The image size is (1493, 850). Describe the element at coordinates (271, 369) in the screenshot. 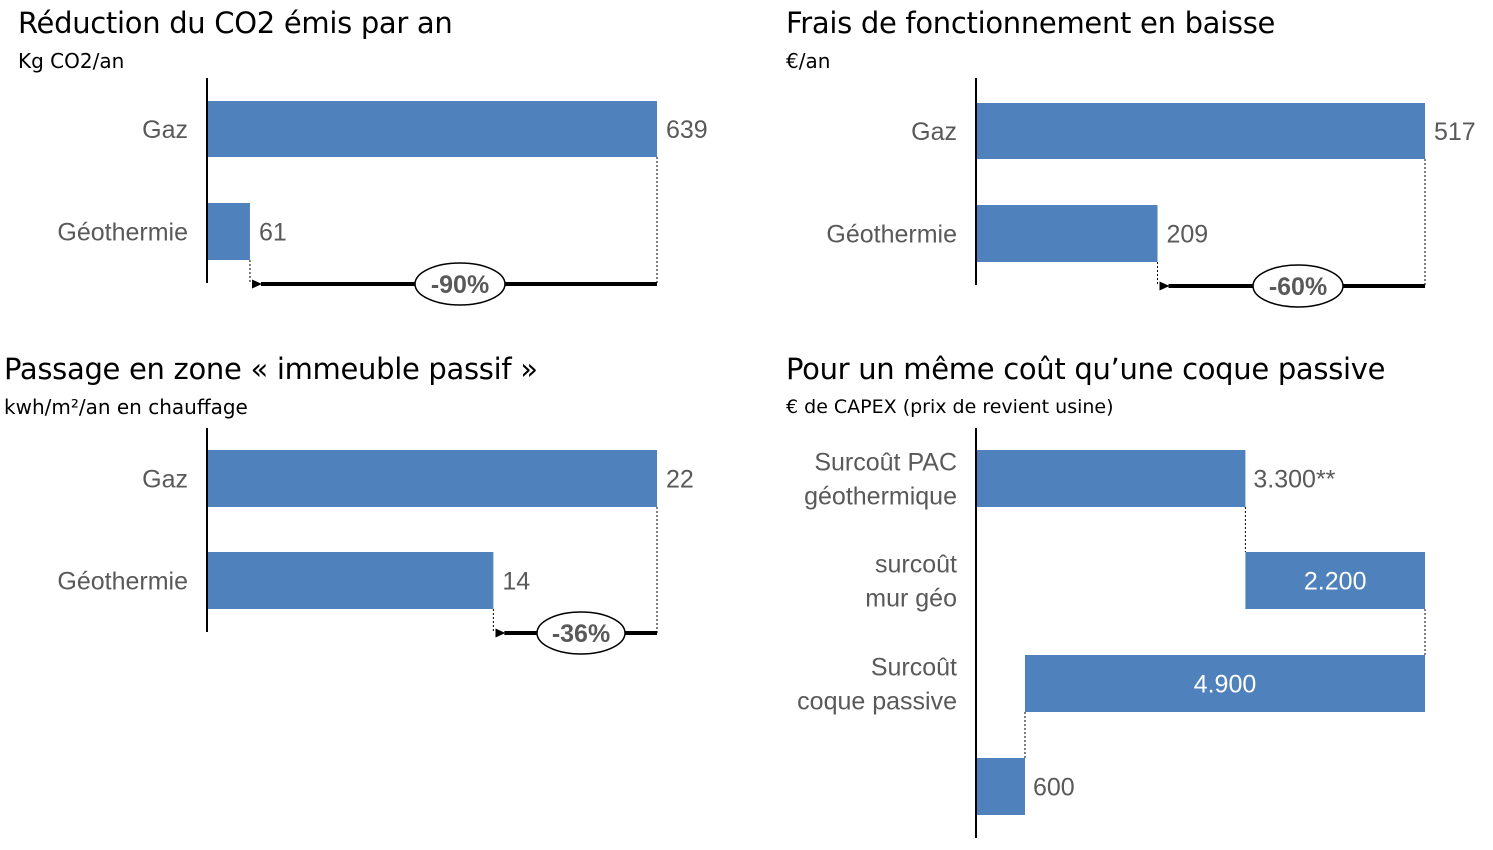

I see `chart-title: Passage en zone « immeuble passif »` at that location.